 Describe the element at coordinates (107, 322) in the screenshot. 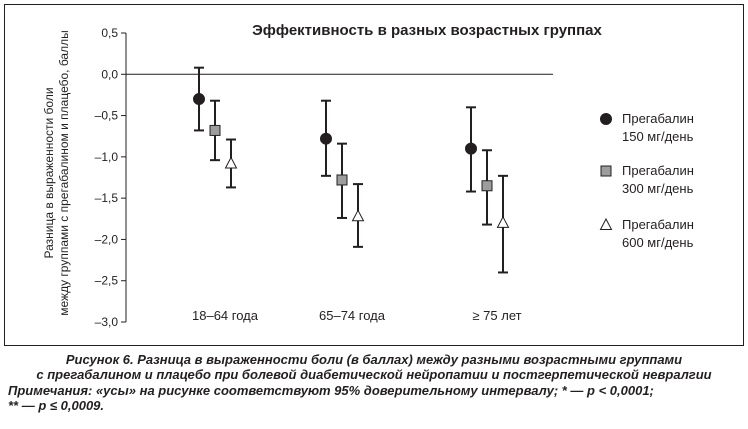

I see `y-tick-label: –3,0` at that location.